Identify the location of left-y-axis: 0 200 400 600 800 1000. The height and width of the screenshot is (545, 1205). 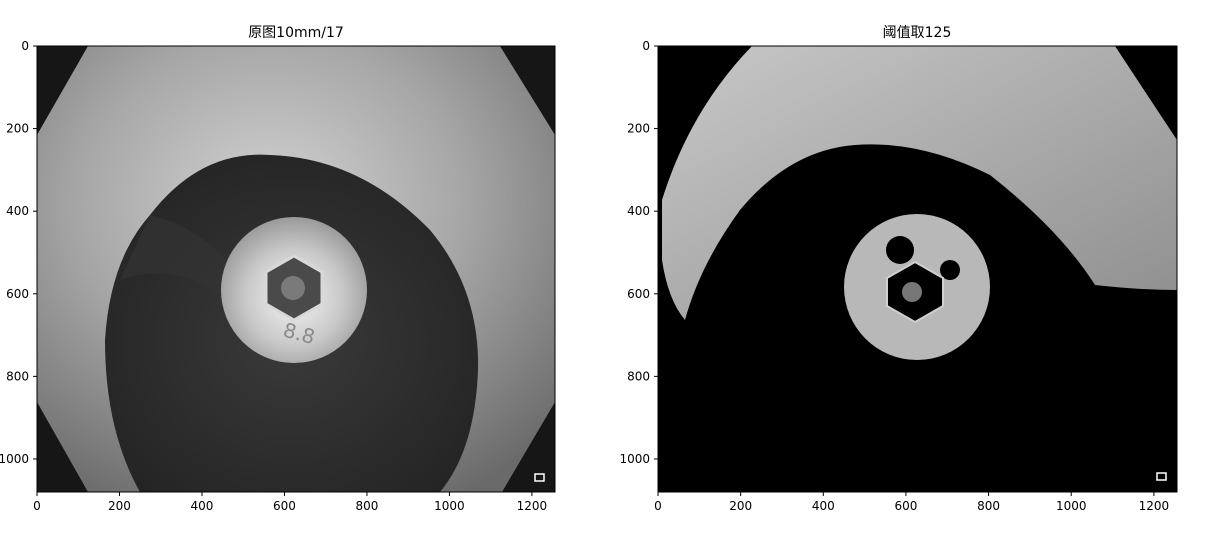
(18, 252).